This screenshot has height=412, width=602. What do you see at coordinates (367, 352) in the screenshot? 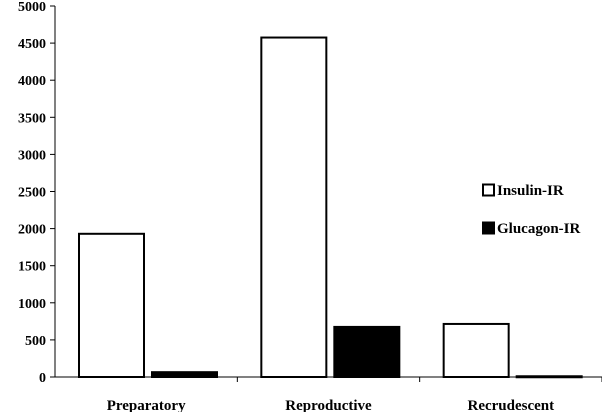
I see `bar-glucagon-ir-reproductive` at bounding box center [367, 352].